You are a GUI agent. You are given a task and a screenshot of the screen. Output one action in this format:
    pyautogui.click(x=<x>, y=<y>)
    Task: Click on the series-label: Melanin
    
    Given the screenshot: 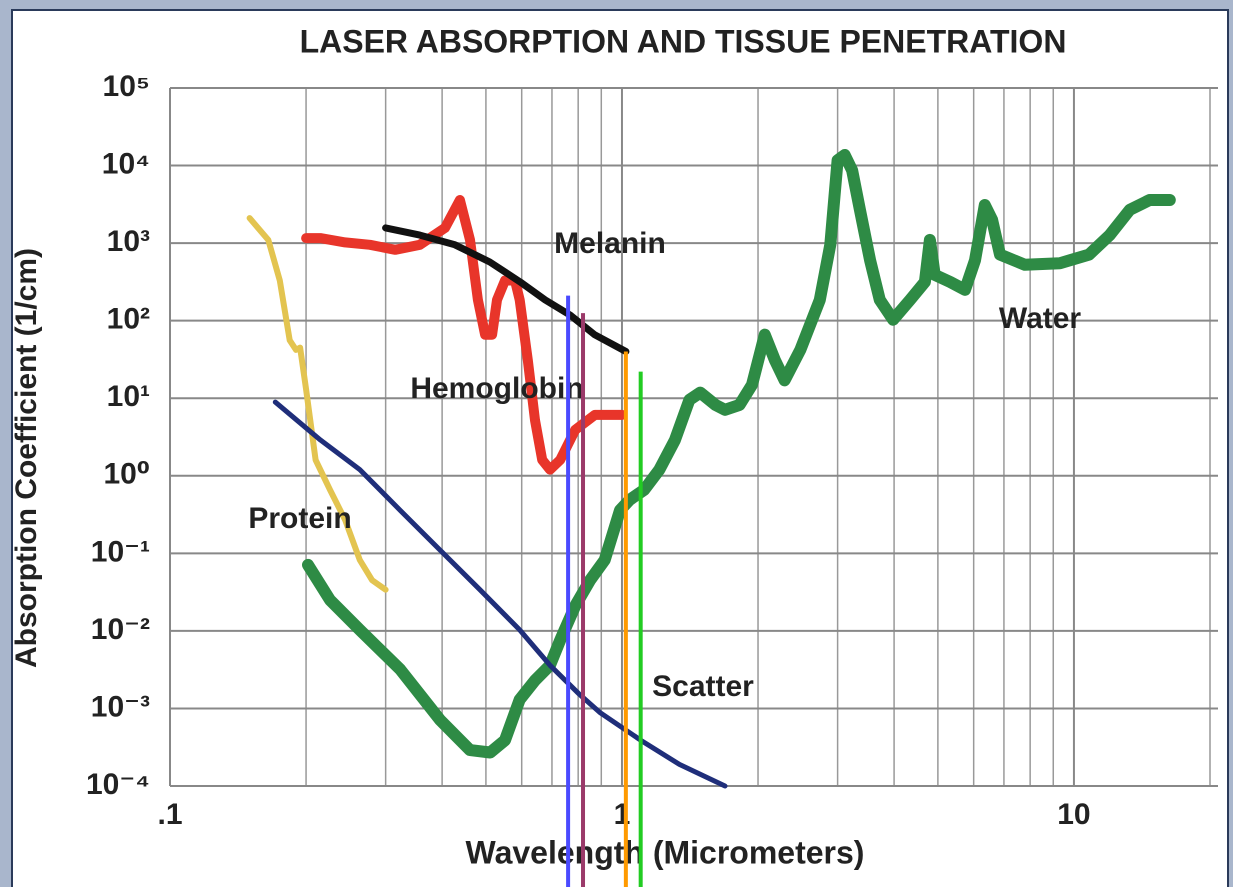 What is the action you would take?
    pyautogui.click(x=610, y=243)
    